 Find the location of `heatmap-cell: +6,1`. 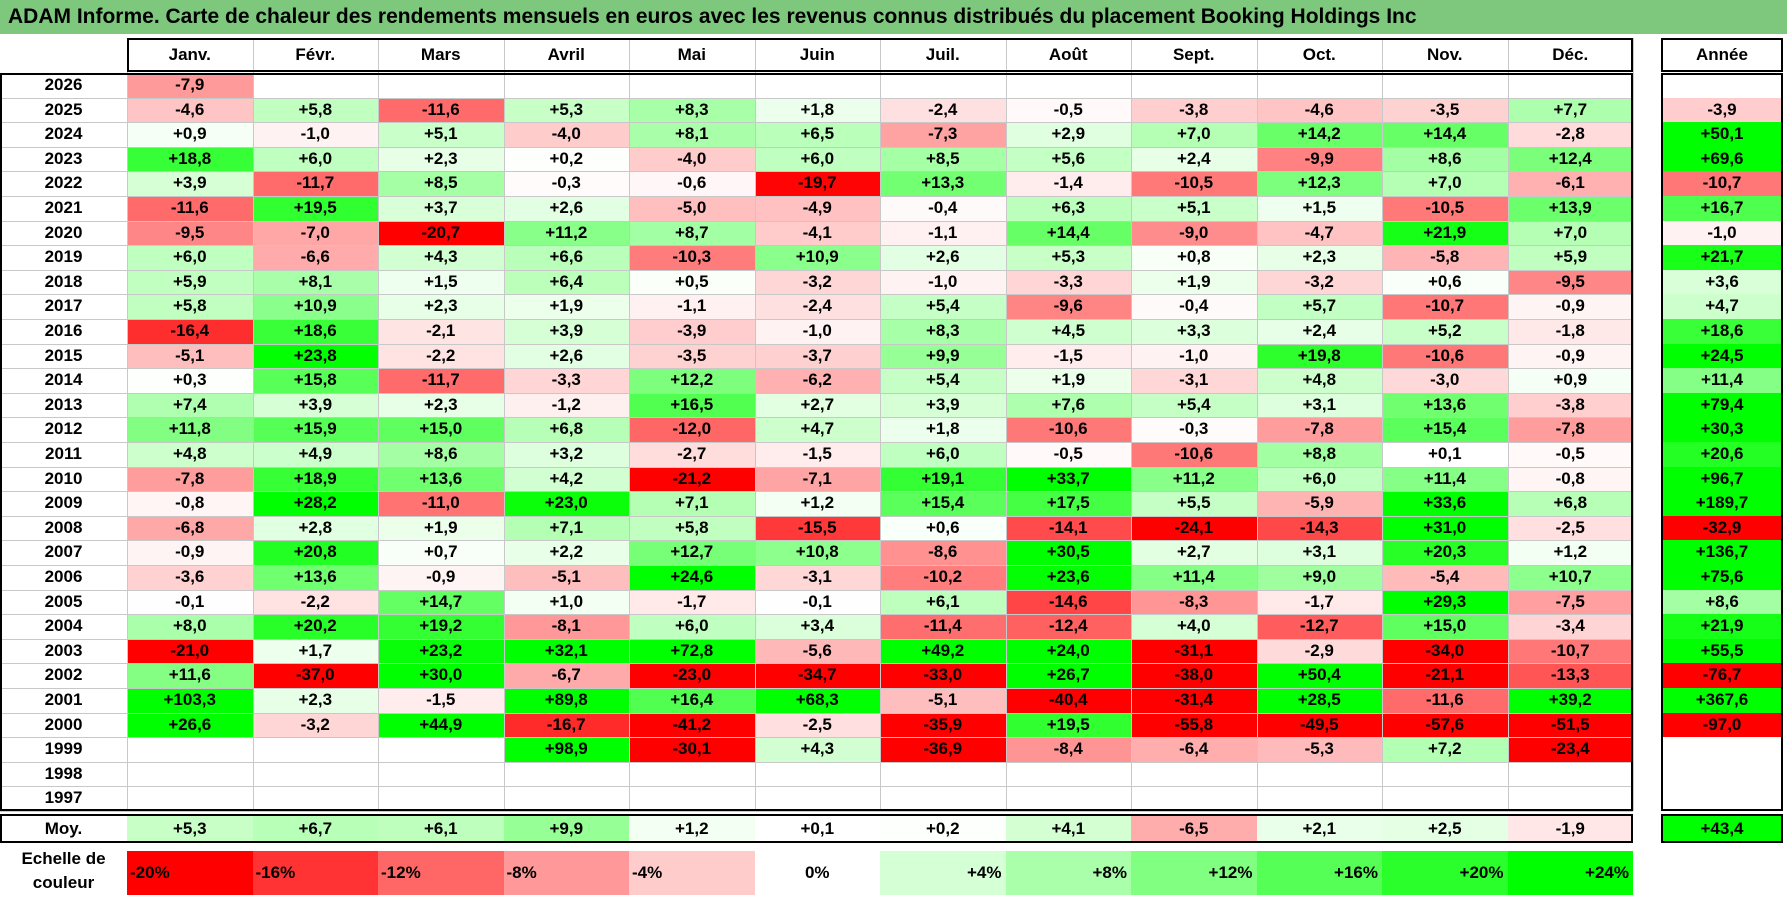

heatmap-cell: +6,1 is located at coordinates (943, 602).